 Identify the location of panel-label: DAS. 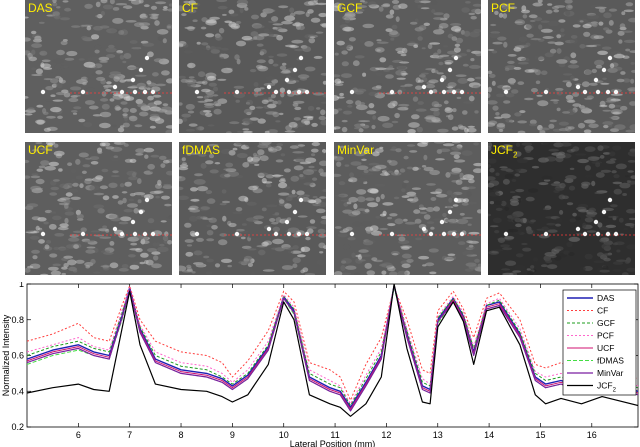
(40, 8).